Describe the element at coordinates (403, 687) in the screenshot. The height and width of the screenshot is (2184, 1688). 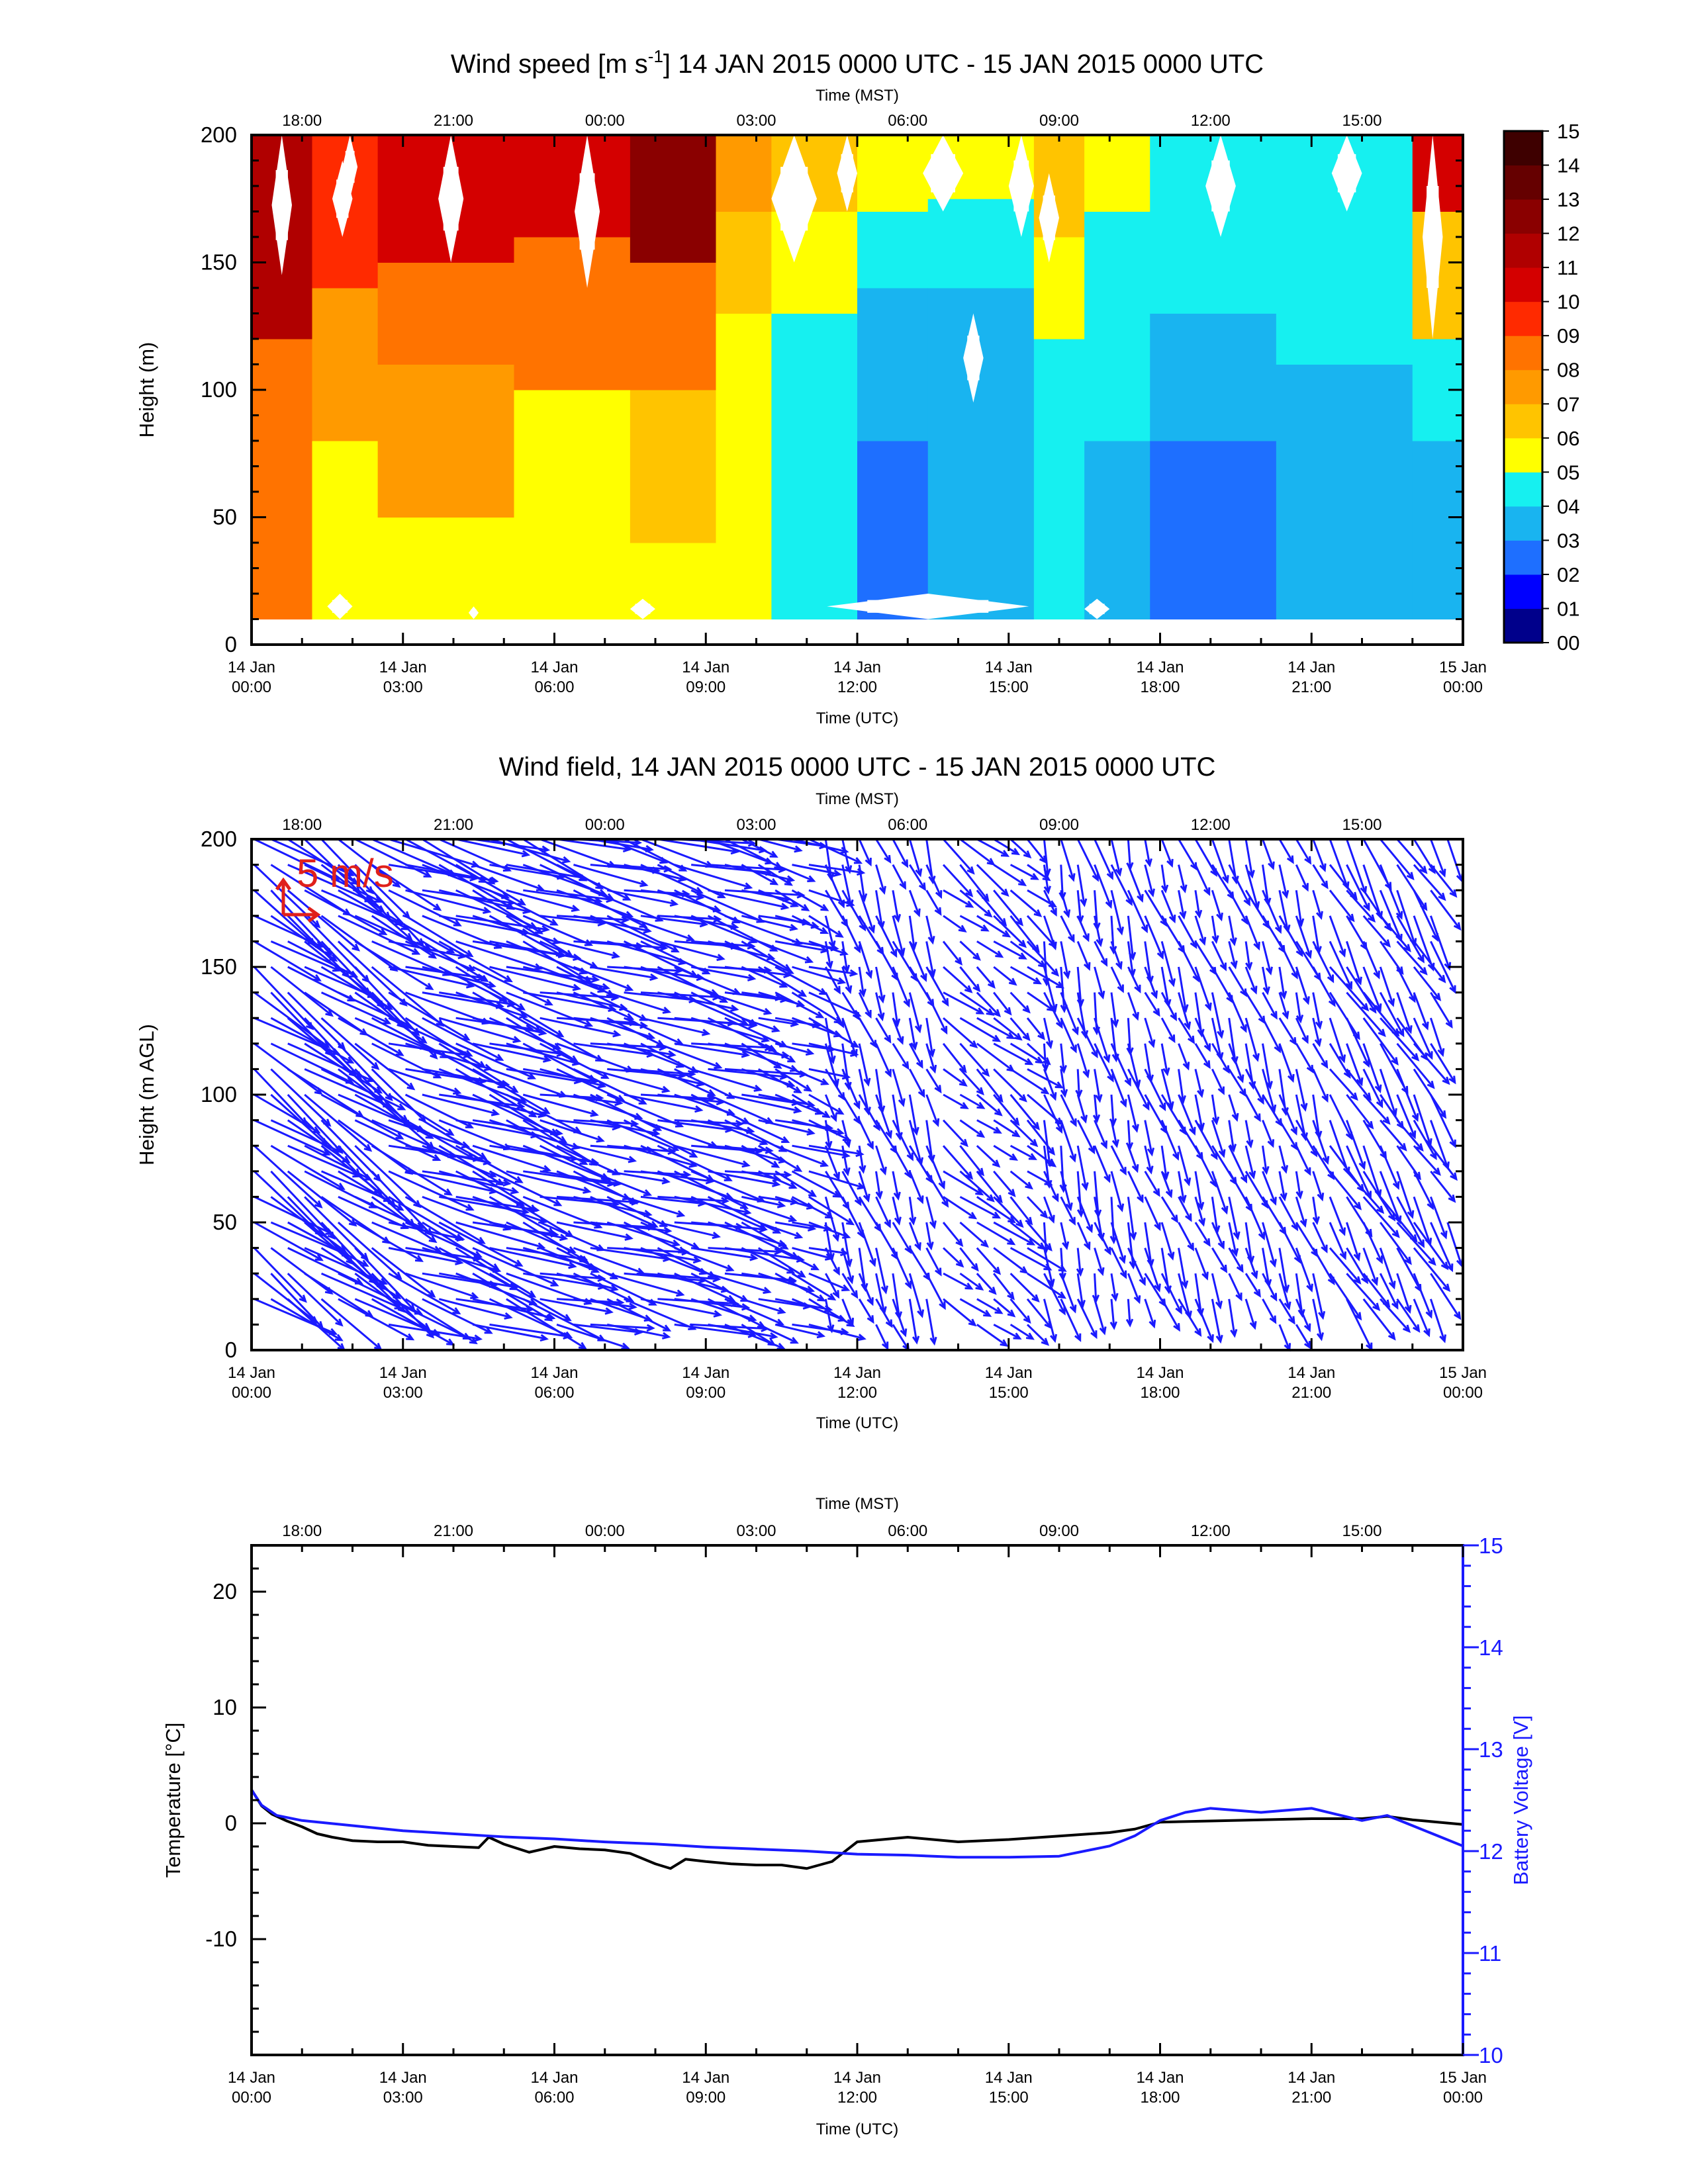
I see `x-tick-label: 03:00` at that location.